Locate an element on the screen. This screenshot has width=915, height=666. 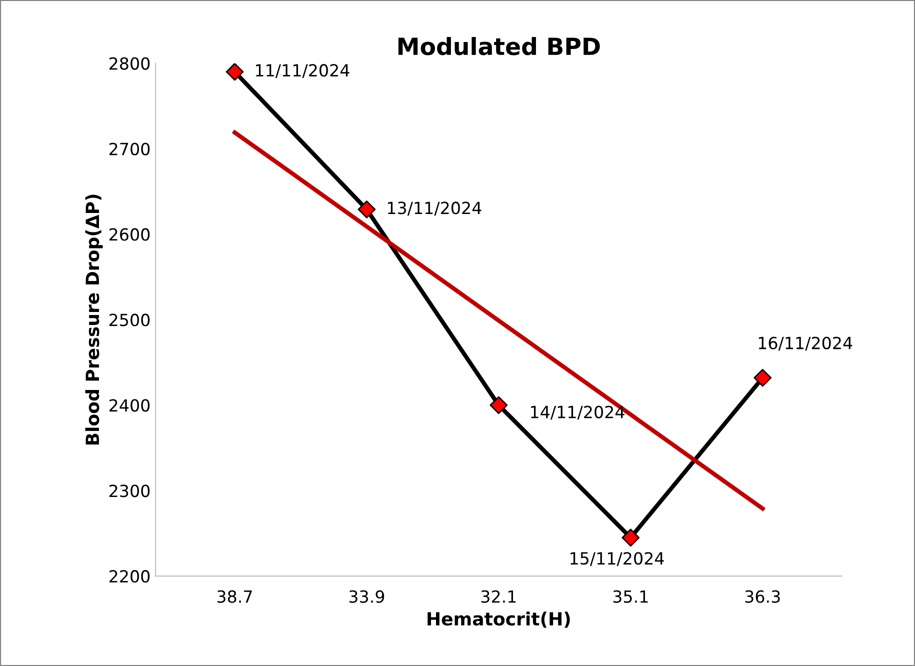
y-tick-label: 2700 is located at coordinates (129, 149).